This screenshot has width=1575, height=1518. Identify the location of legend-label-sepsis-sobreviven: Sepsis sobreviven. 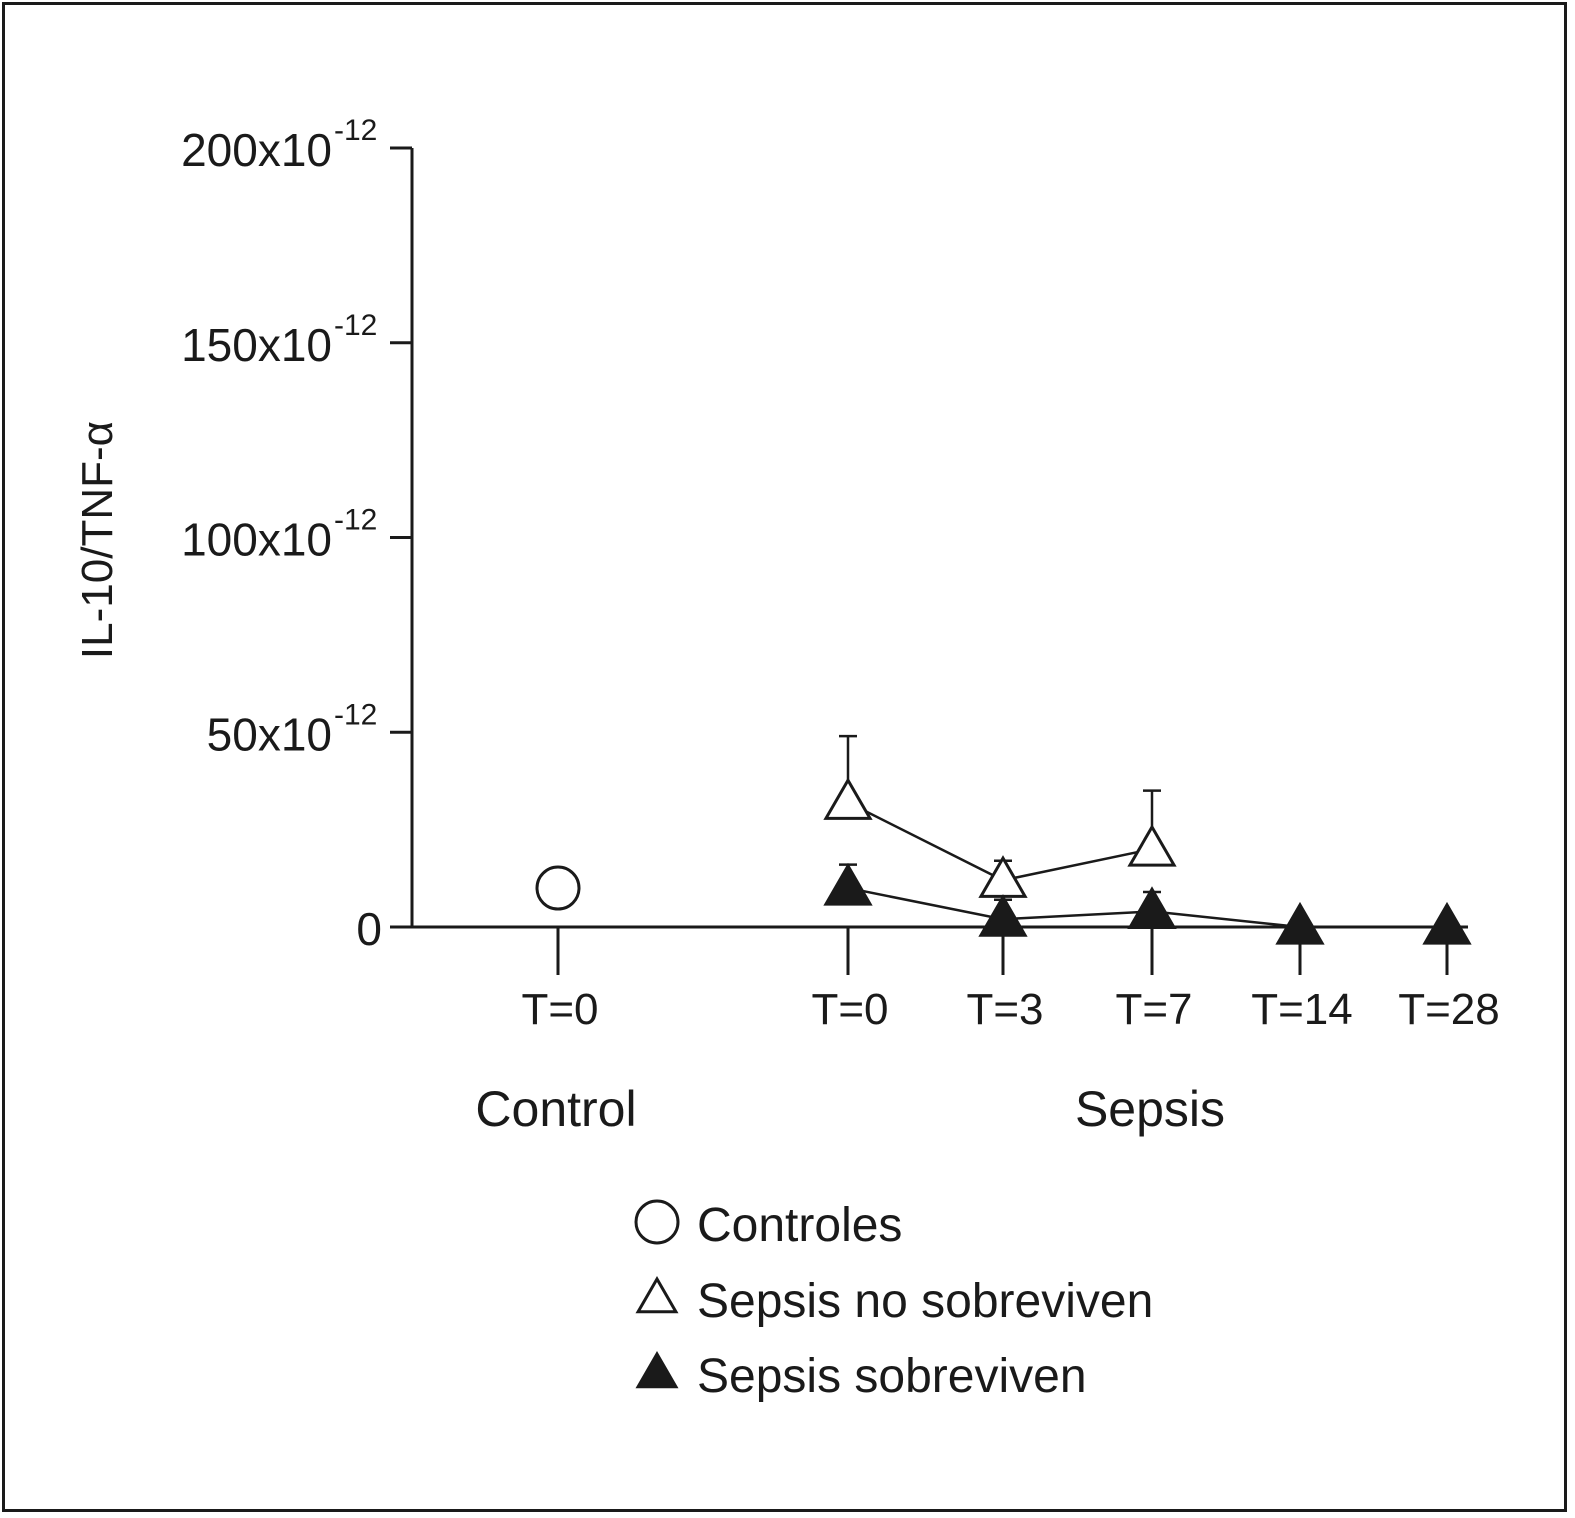
(892, 1376).